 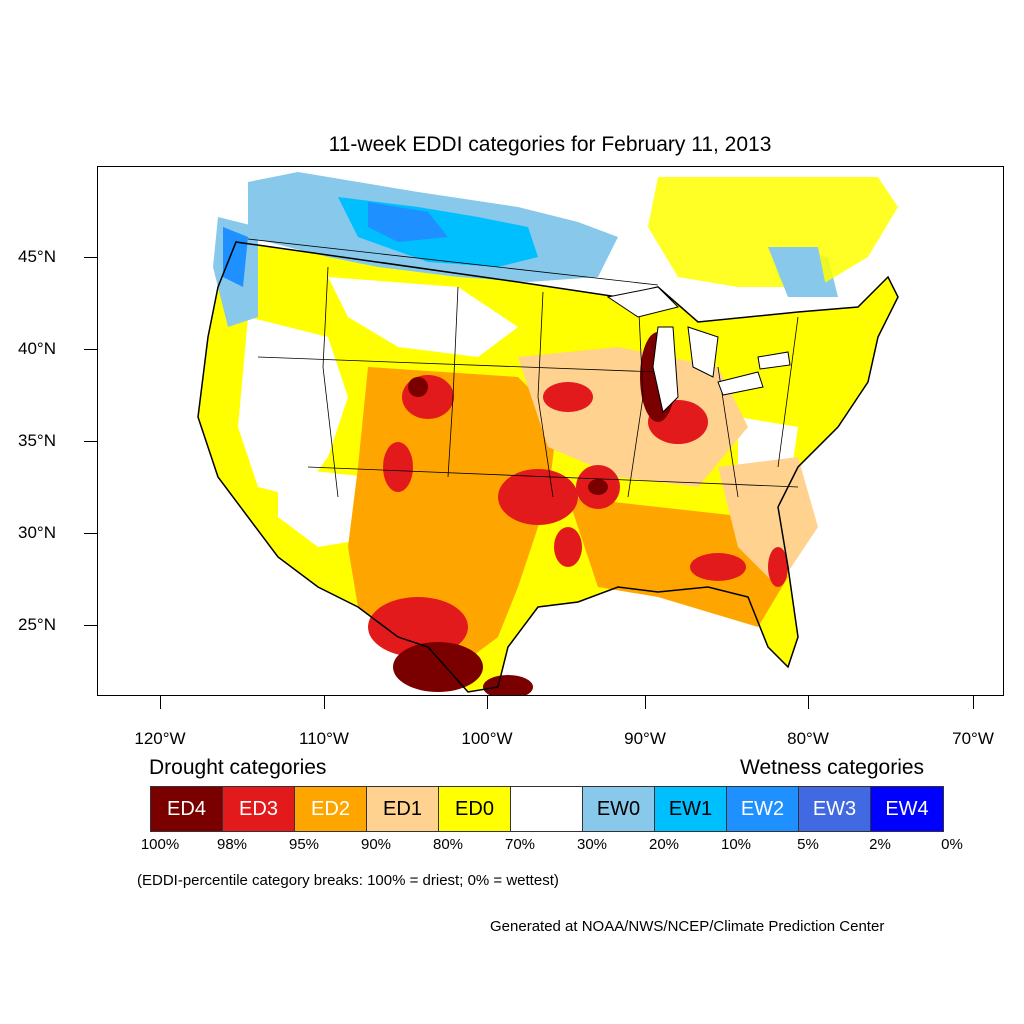 I want to click on legend-box-ew3: EW3, so click(x=835, y=809).